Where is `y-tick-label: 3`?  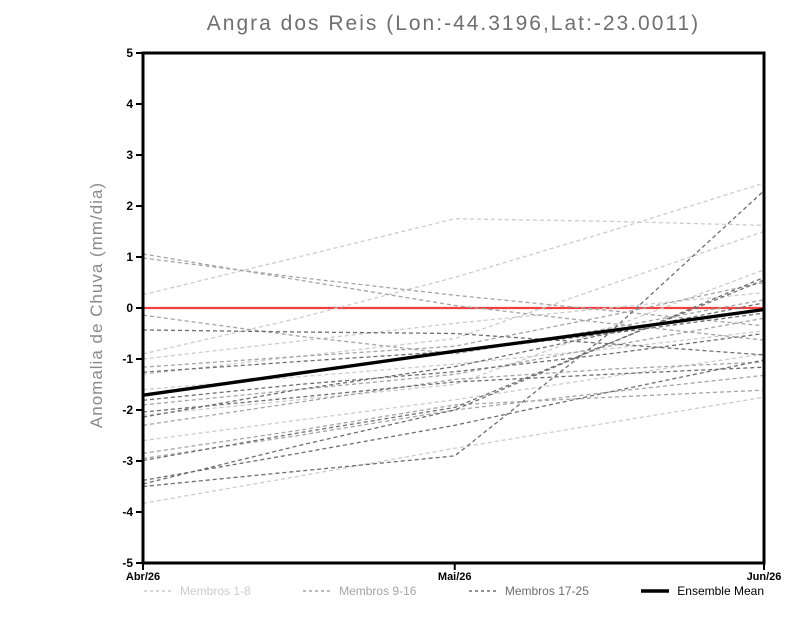
y-tick-label: 3 is located at coordinates (129, 155).